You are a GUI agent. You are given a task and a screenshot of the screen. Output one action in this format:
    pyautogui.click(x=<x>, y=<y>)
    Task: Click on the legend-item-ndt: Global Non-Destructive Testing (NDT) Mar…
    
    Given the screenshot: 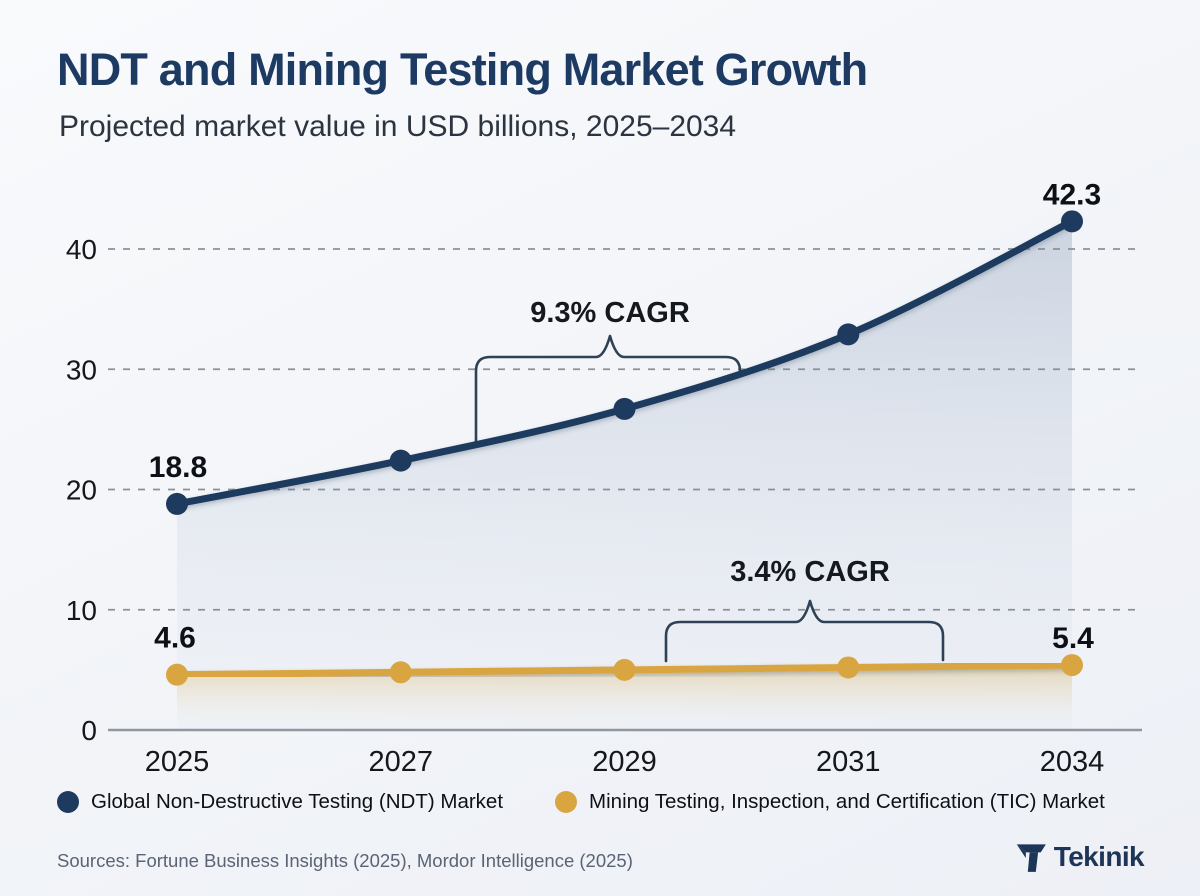 What is the action you would take?
    pyautogui.click(x=280, y=802)
    